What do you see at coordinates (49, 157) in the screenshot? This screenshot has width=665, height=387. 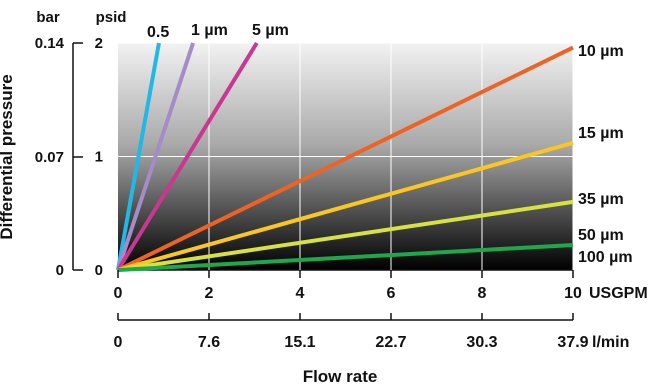 I see `bar-tick-label: 0.07` at bounding box center [49, 157].